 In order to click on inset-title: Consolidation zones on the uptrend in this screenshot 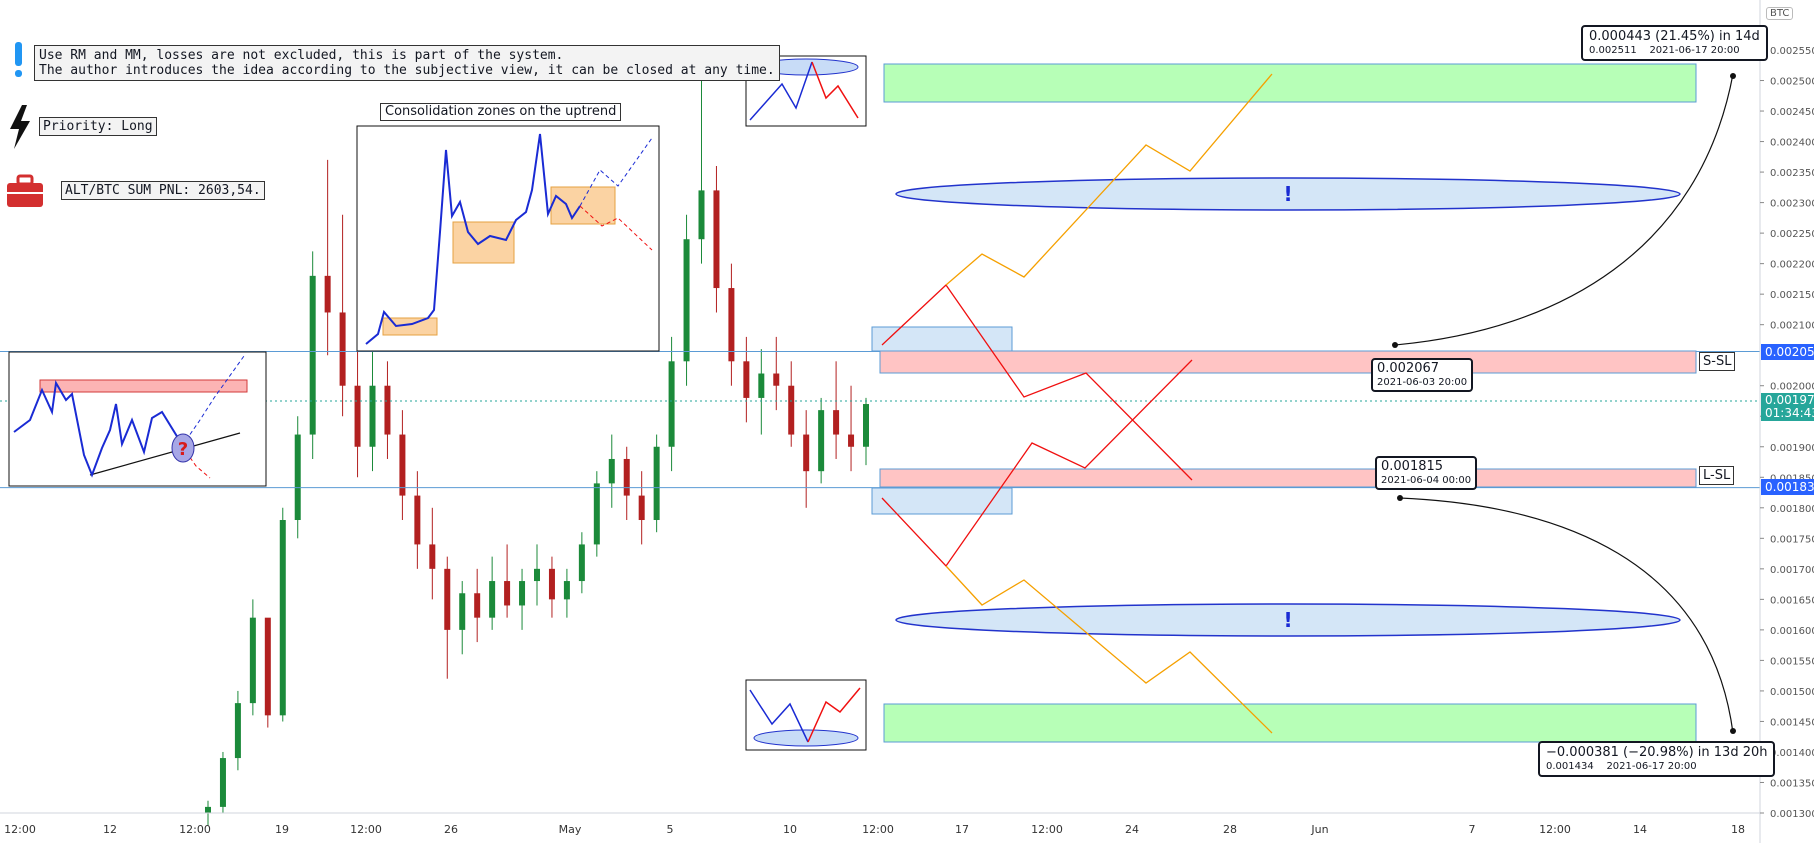, I will do `click(501, 112)`.